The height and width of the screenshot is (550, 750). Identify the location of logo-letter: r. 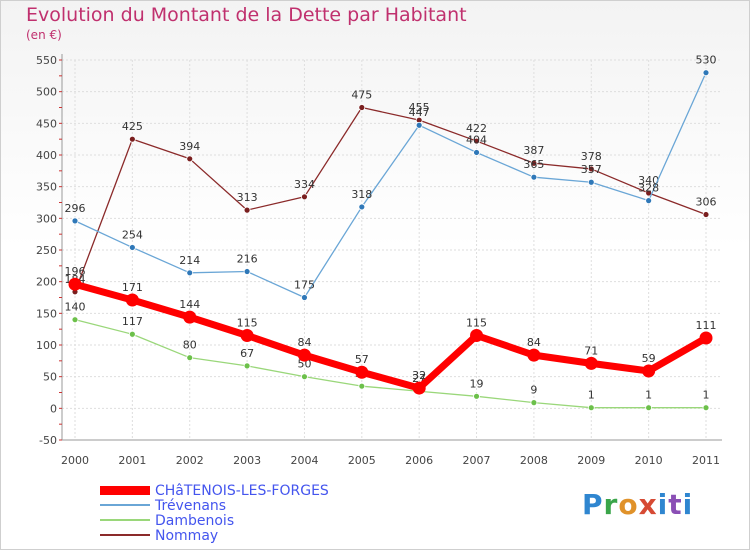
(611, 504).